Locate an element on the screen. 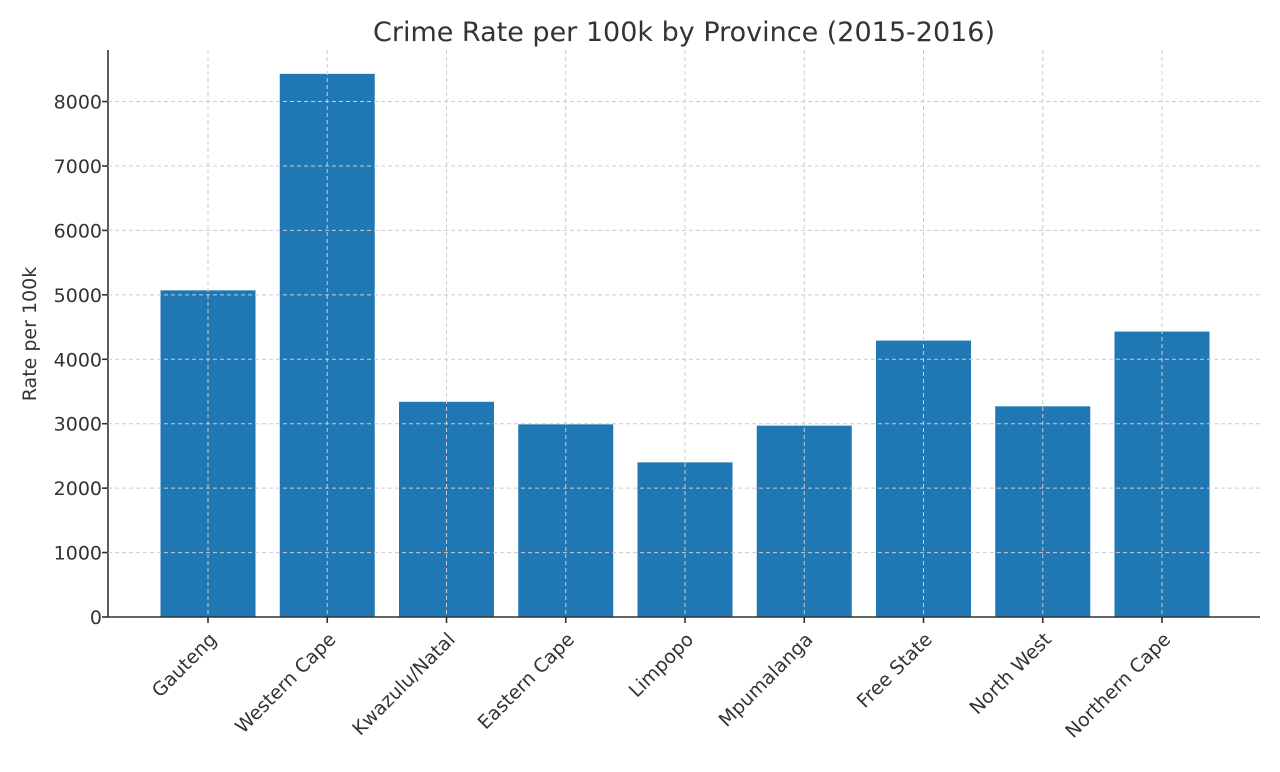 This screenshot has height=772, width=1280. y-tick-label: 2000 is located at coordinates (78, 489).